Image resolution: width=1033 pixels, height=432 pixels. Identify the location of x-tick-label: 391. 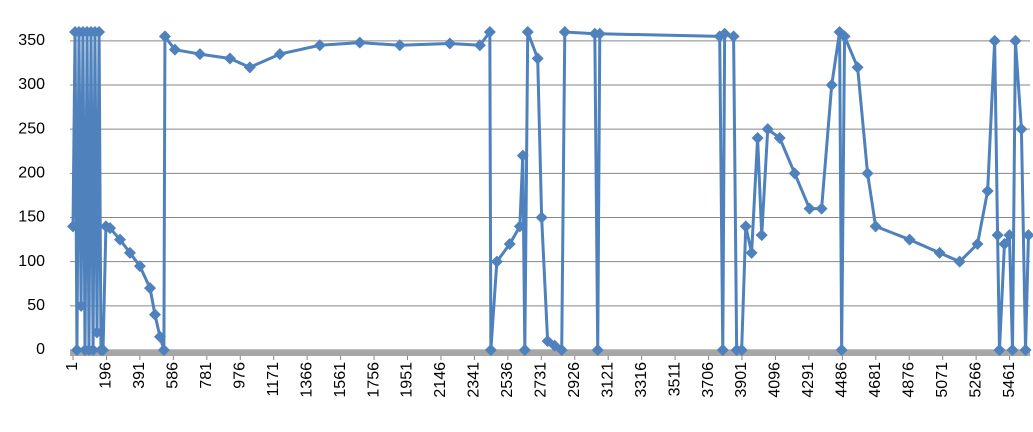
(139, 375).